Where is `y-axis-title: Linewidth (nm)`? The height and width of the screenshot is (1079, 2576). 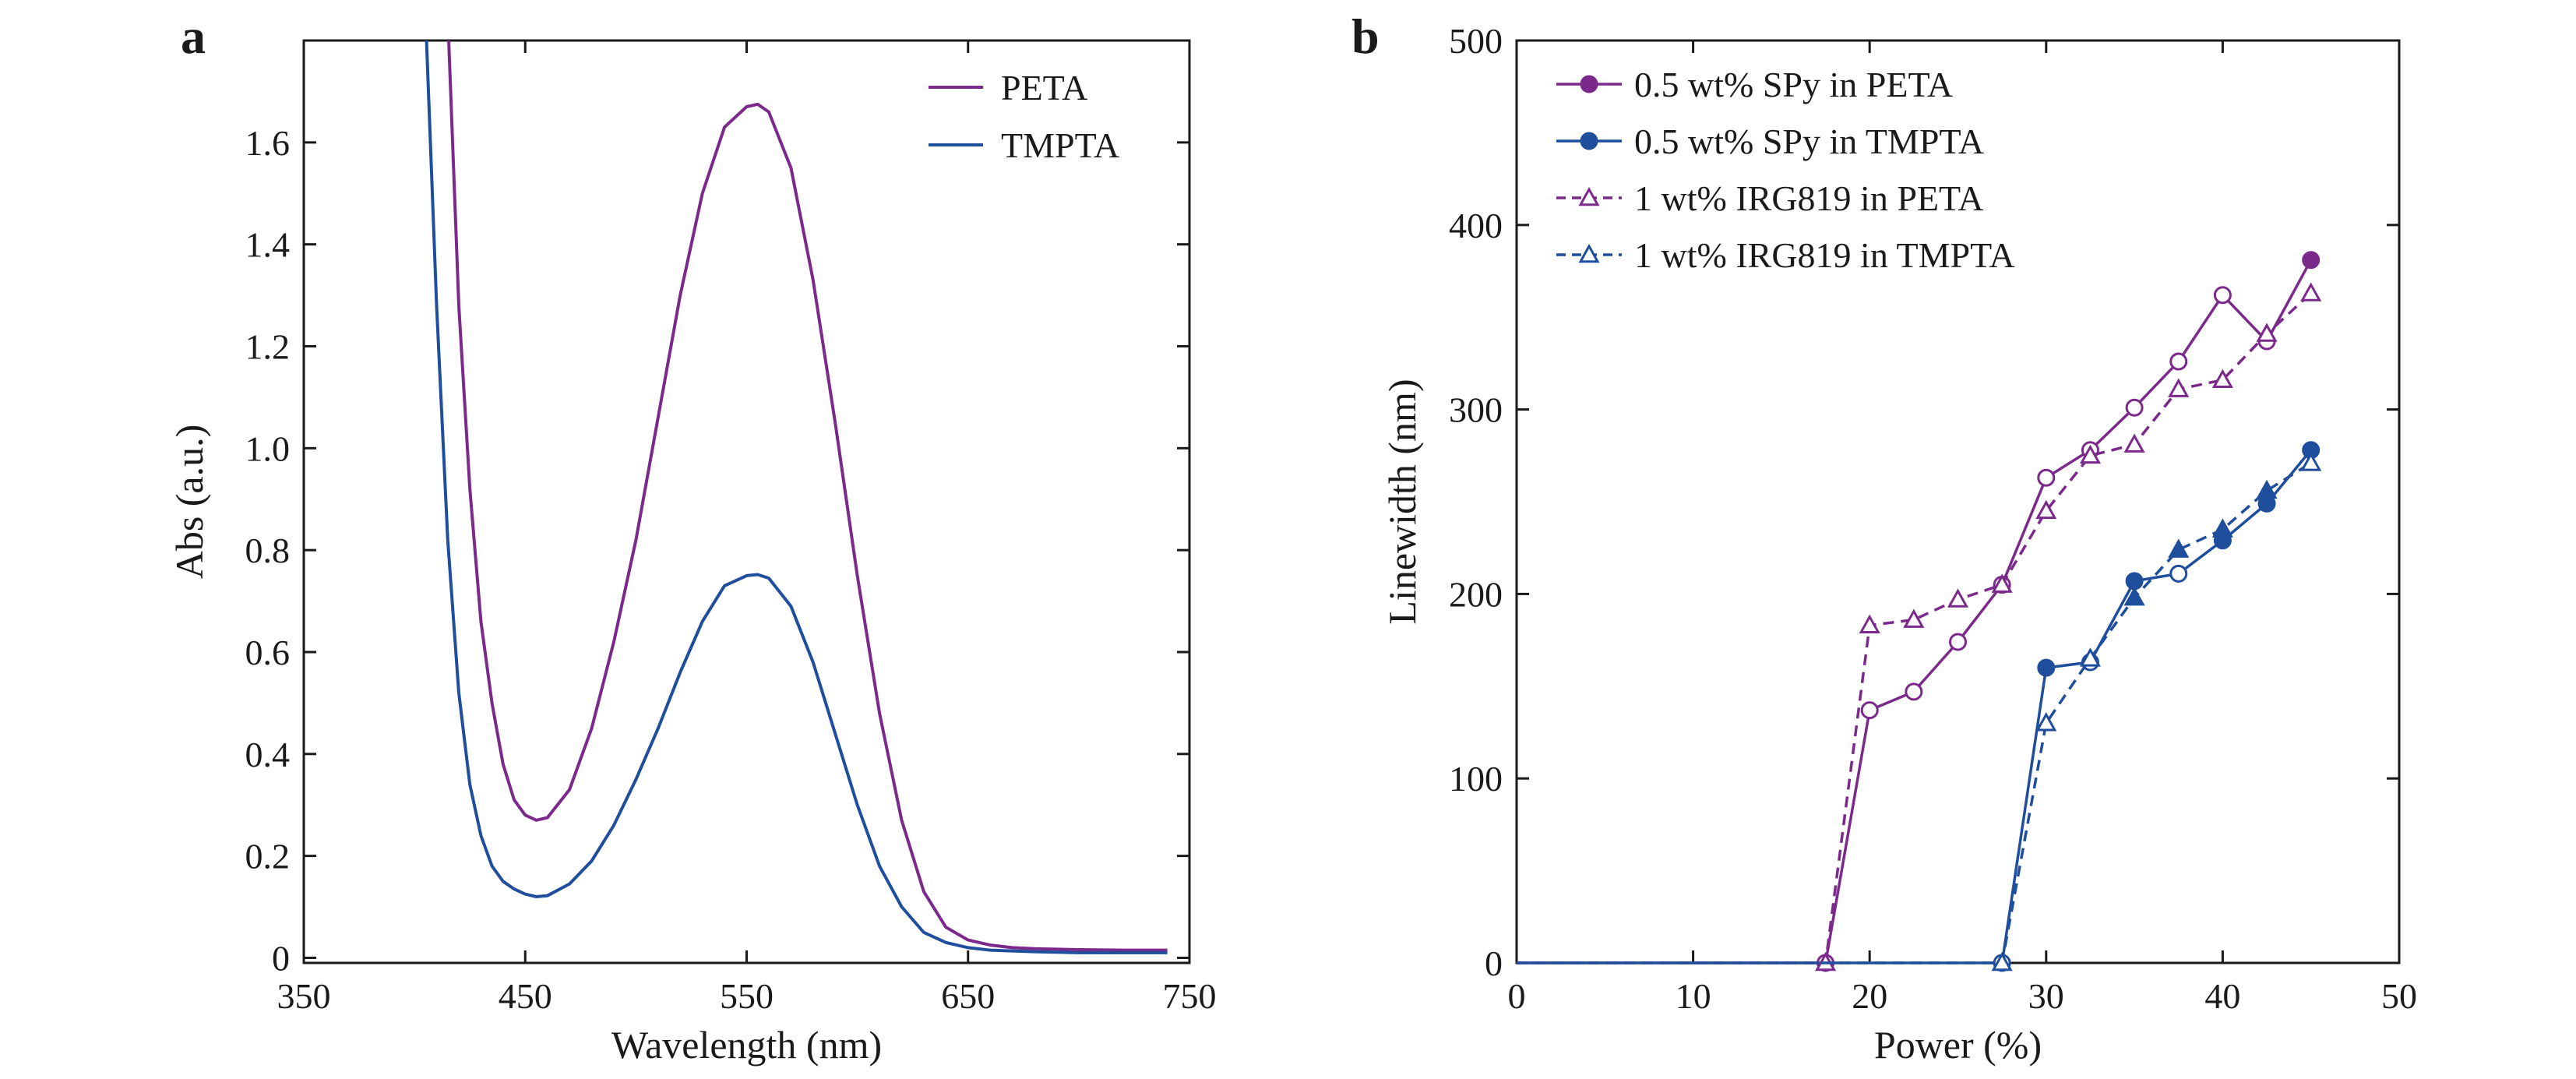 y-axis-title: Linewidth (nm) is located at coordinates (1402, 501).